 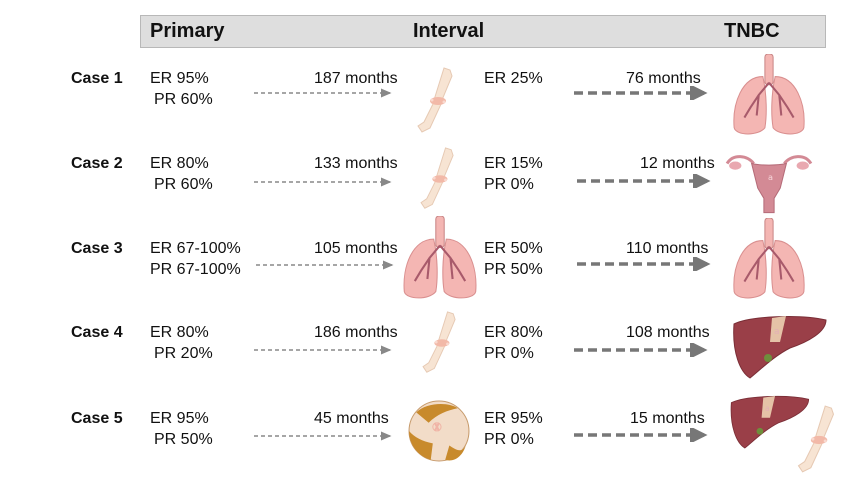 I want to click on interval-time: 105 months, so click(x=356, y=248).